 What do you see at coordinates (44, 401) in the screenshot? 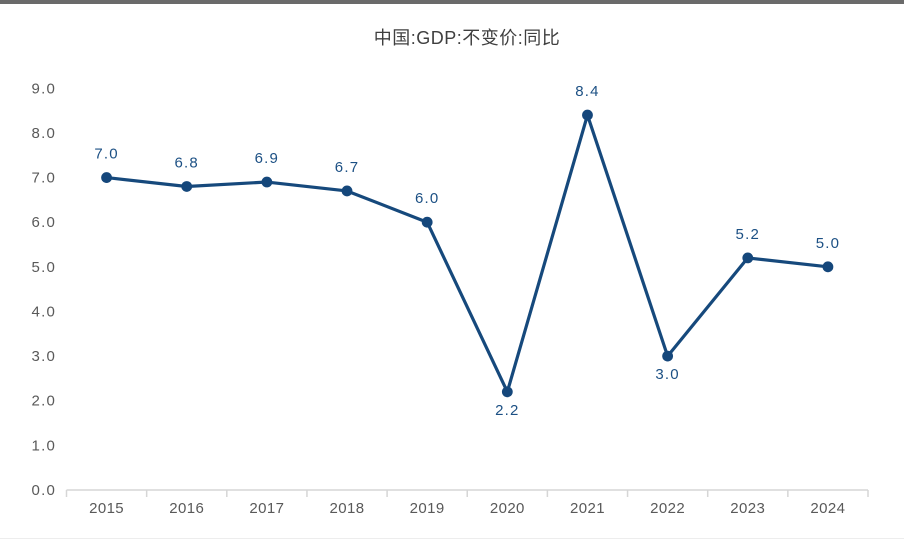
I see `y-axis-label: 2.0` at bounding box center [44, 401].